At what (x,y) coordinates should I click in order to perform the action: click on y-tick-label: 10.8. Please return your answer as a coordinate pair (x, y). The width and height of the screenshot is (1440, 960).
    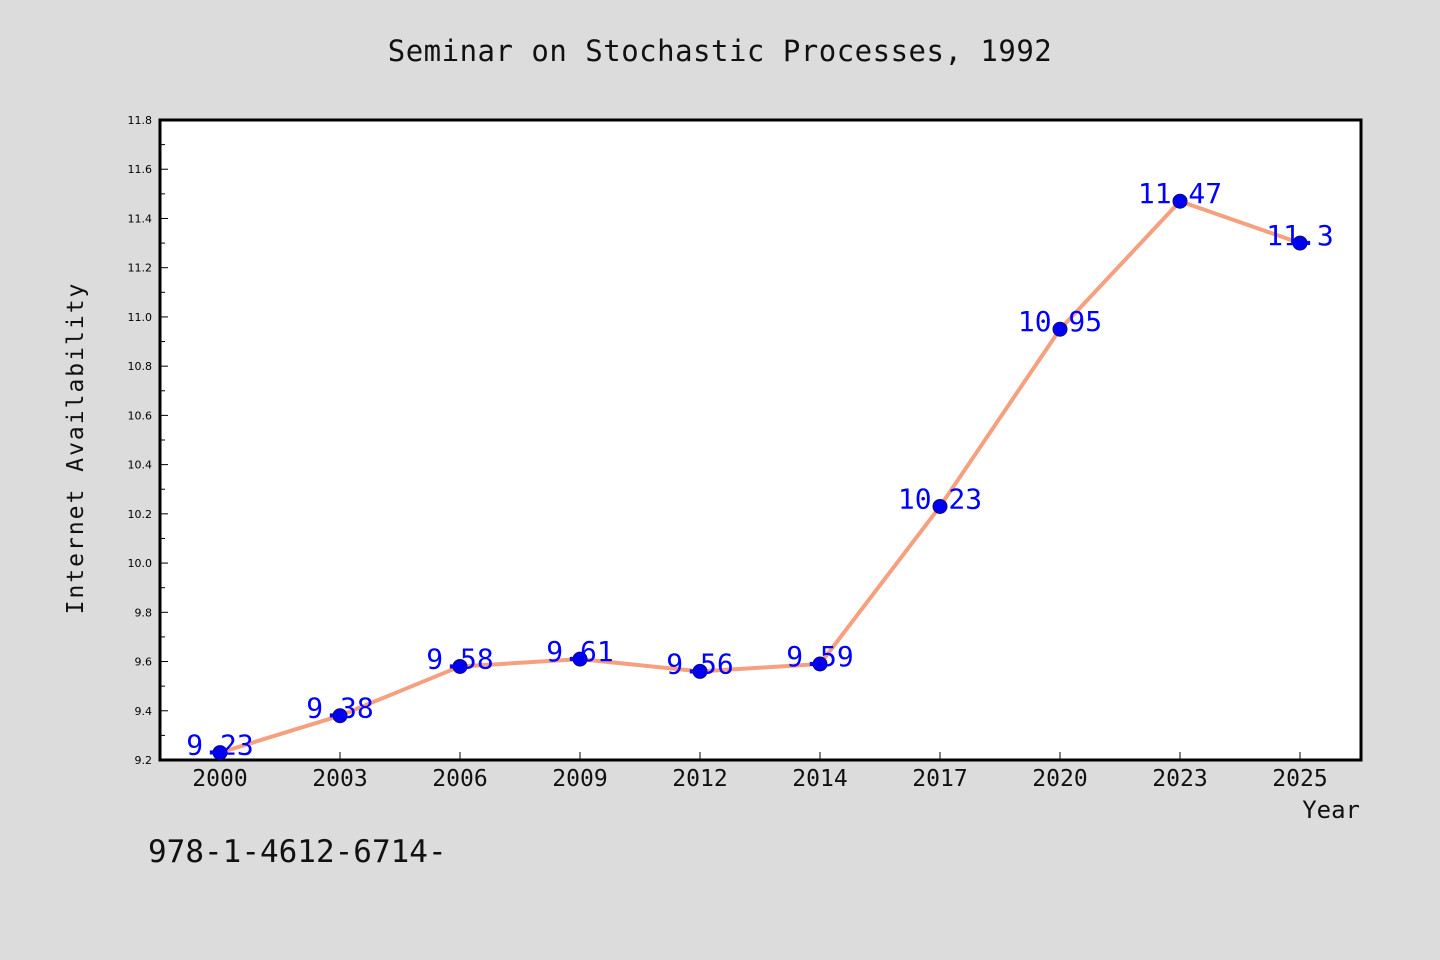
    Looking at the image, I should click on (140, 366).